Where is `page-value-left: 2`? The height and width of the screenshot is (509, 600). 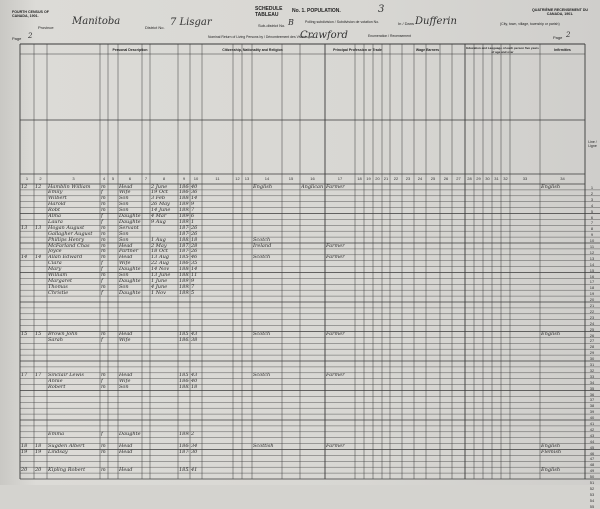 page-value-left: 2 is located at coordinates (30, 36).